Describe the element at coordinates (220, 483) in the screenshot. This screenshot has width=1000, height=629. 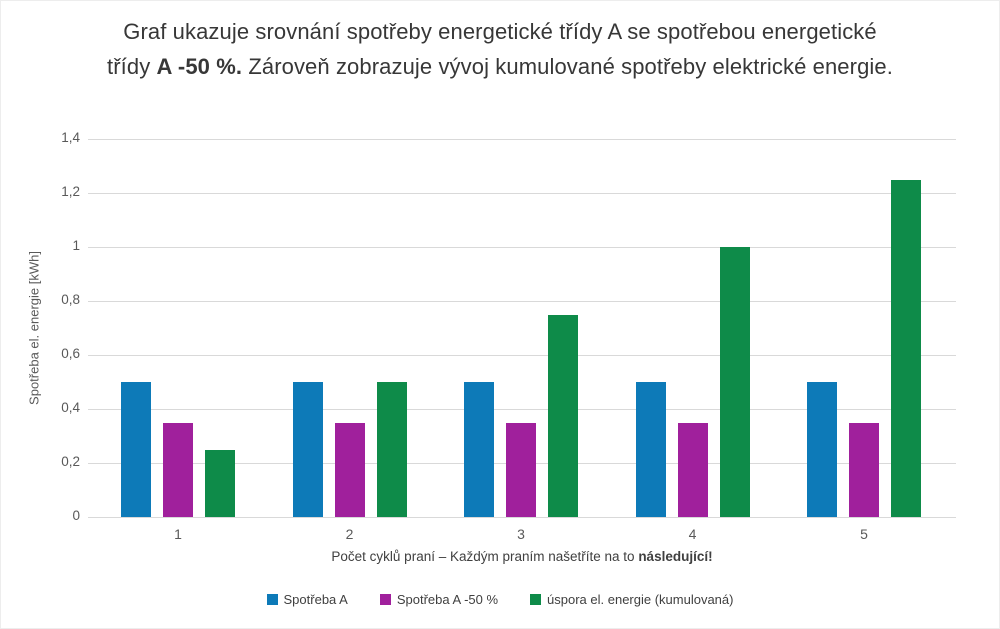
I see `bar-series3-cat1` at that location.